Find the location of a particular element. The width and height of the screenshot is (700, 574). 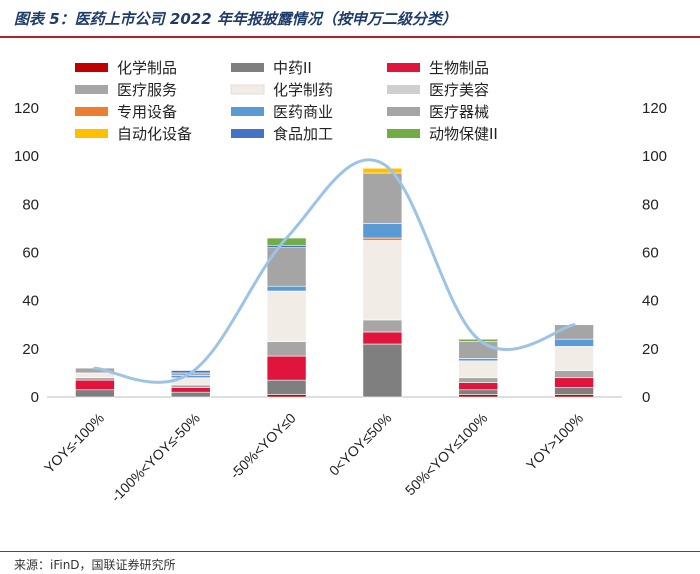

y-tick-label-left: 100 is located at coordinates (26, 156).